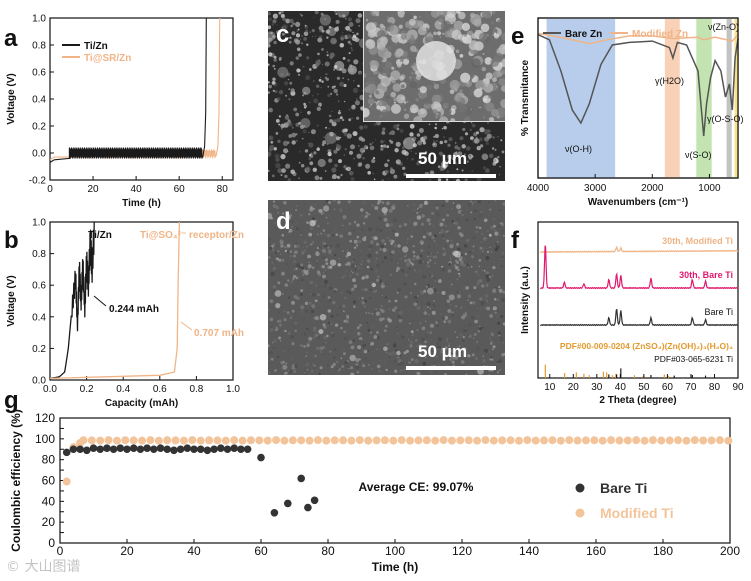 The height and width of the screenshot is (581, 751). What do you see at coordinates (639, 249) in the screenshot?
I see `series-line-modified-30th` at bounding box center [639, 249].